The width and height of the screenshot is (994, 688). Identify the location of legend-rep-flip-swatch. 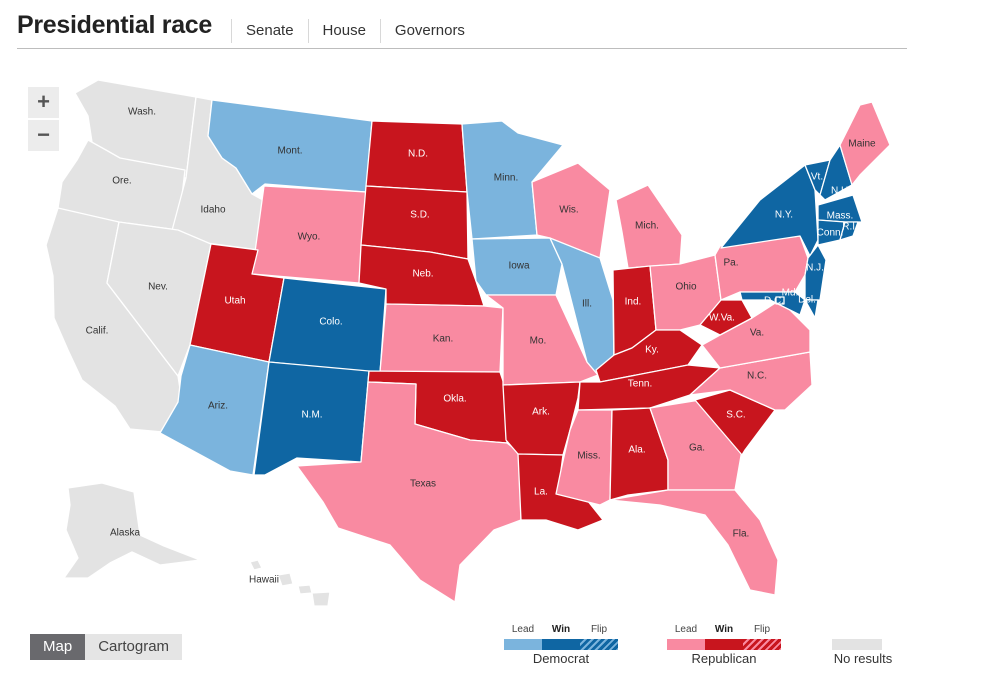
(762, 644).